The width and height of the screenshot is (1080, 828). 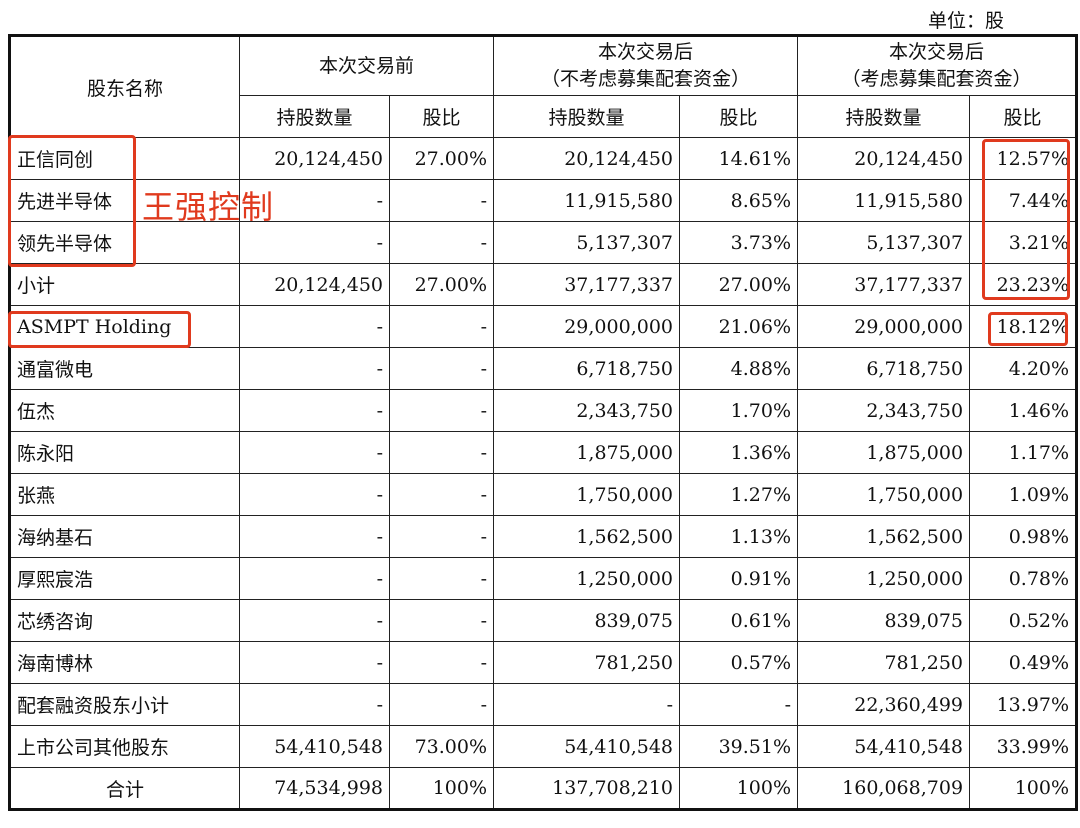 I want to click on cell-after-financing-shares: 1,875,000, so click(x=884, y=452).